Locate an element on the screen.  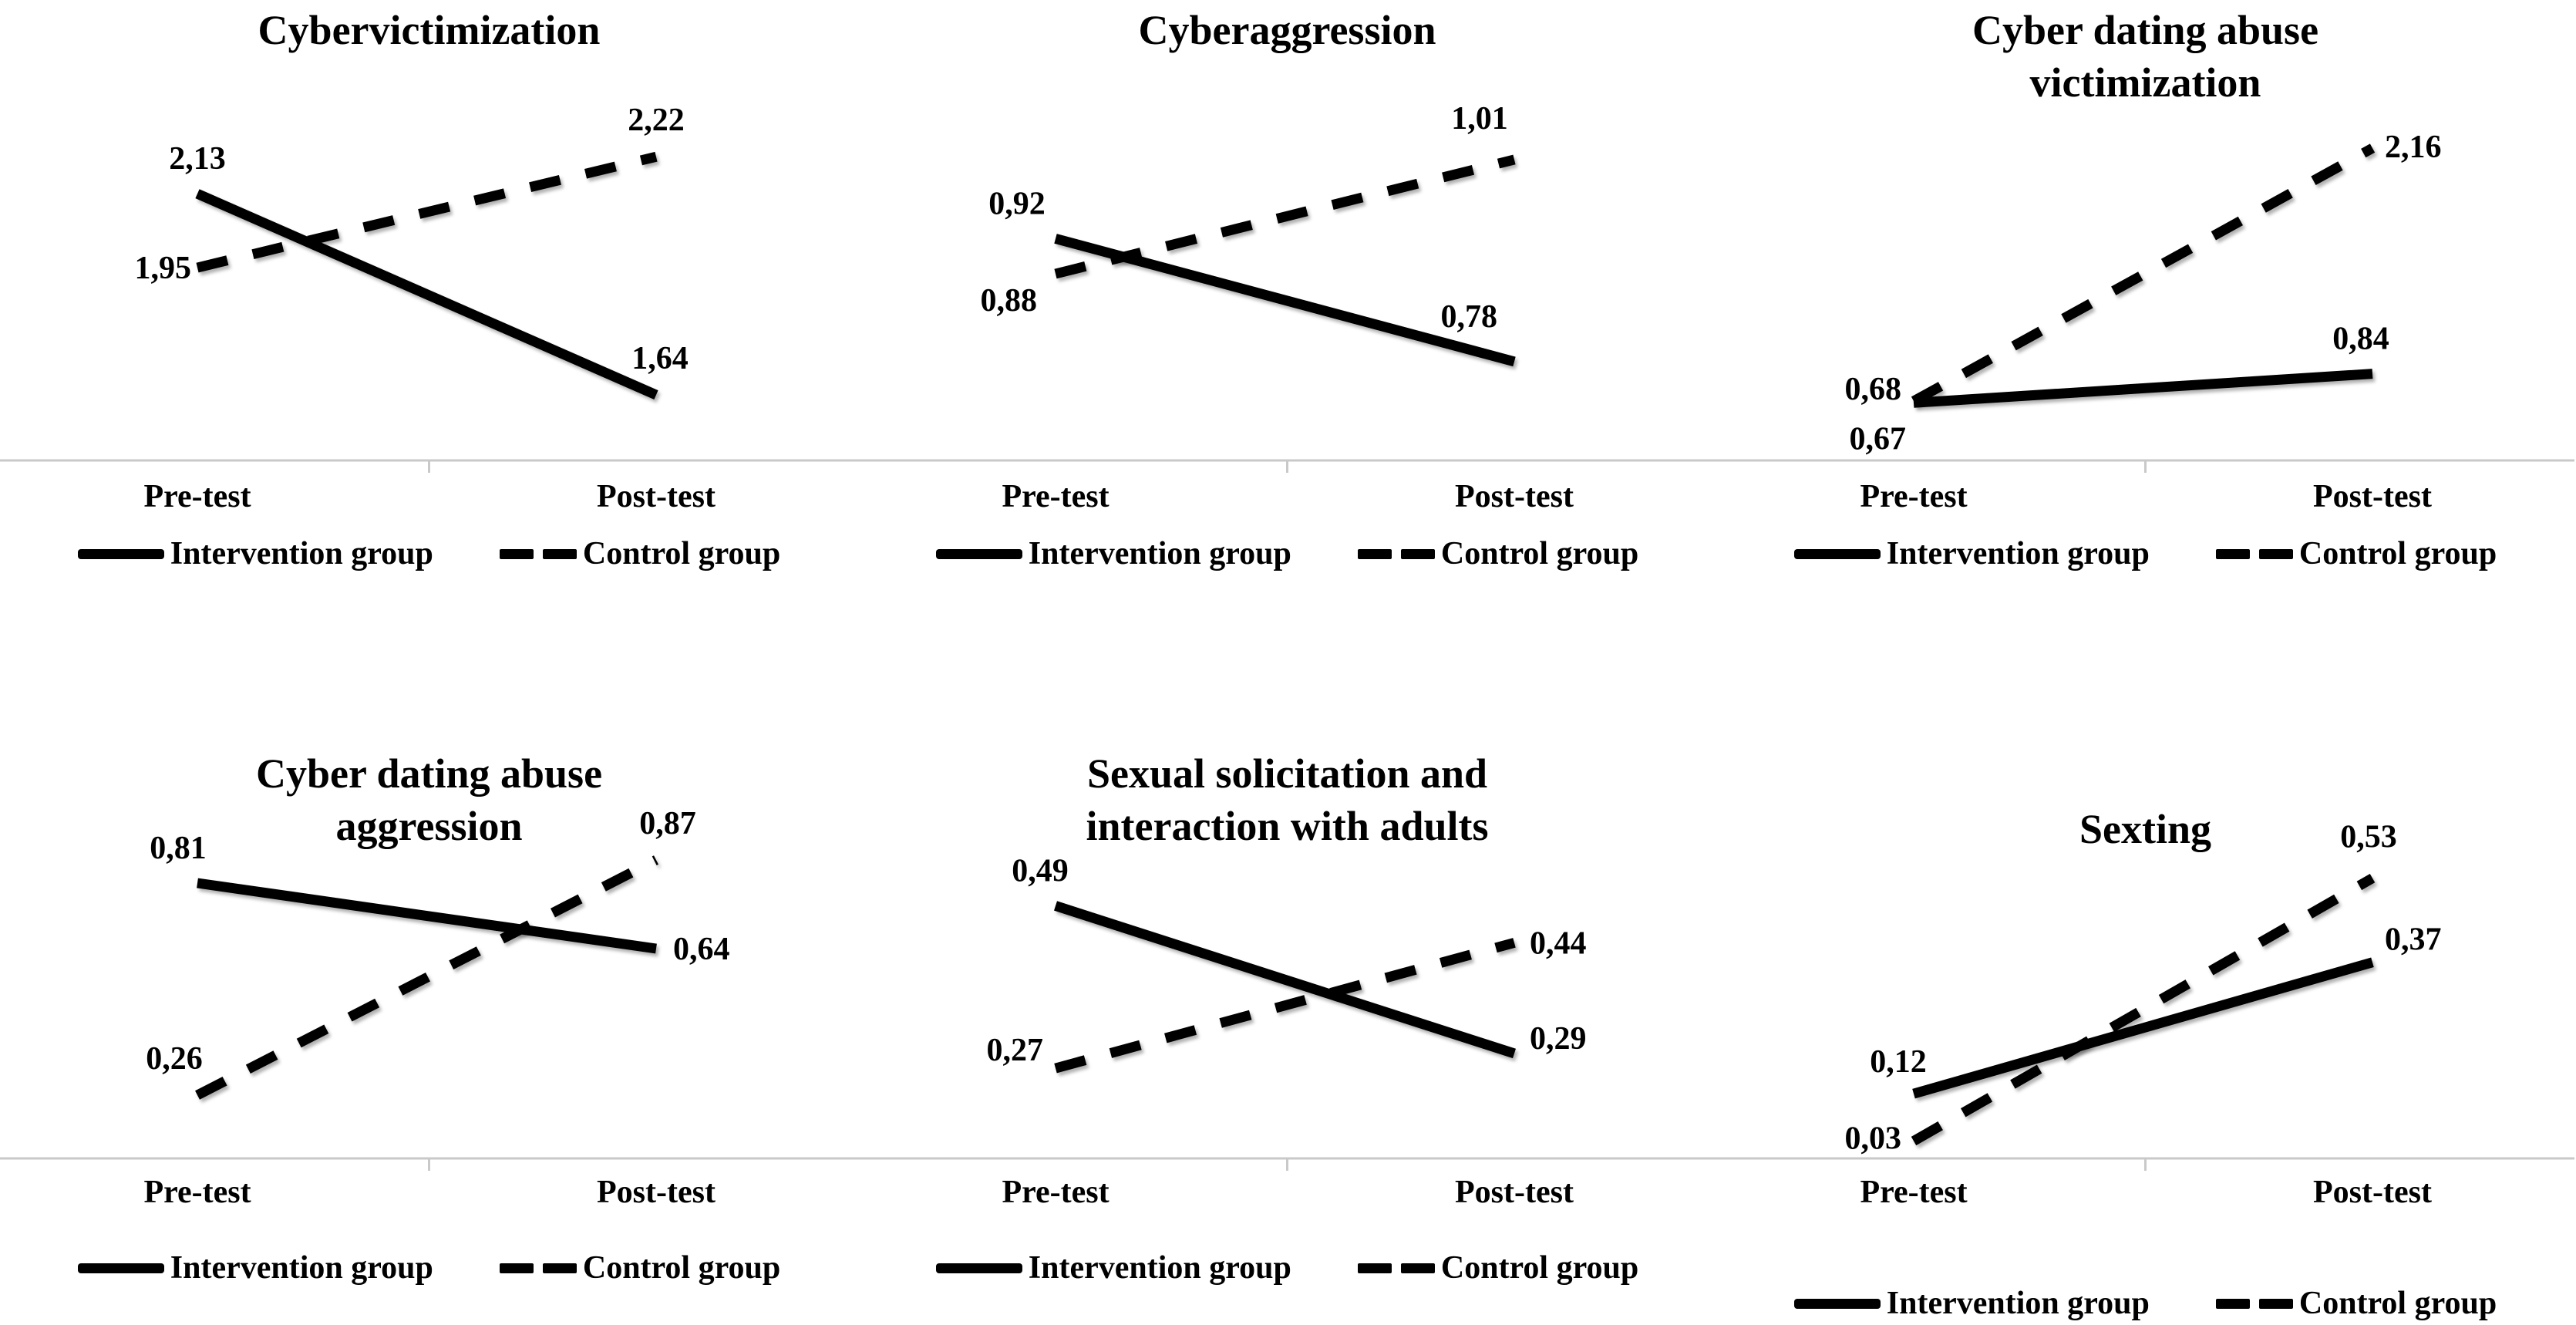
value-label: 1,64 is located at coordinates (660, 358).